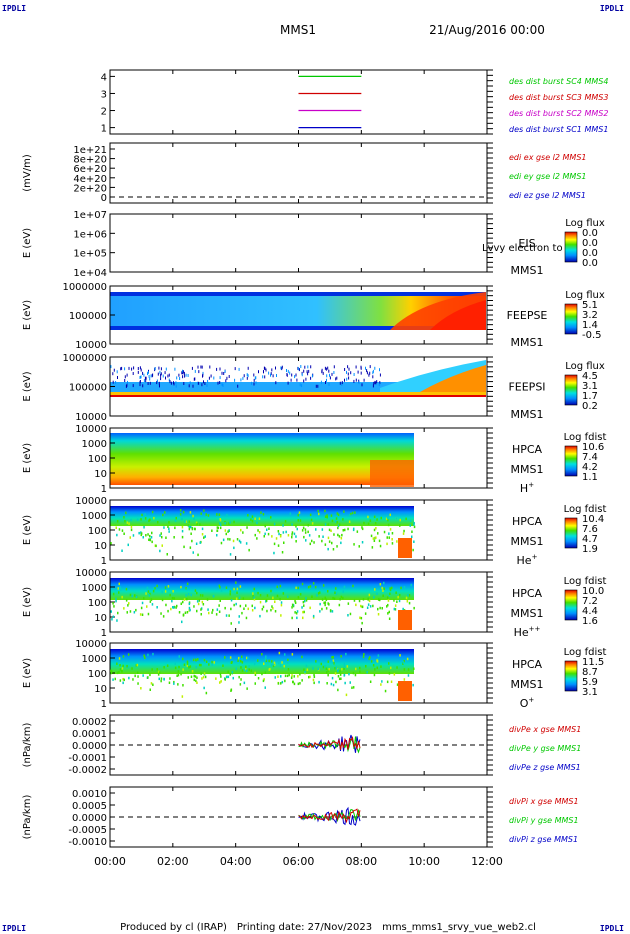  Describe the element at coordinates (97, 603) in the screenshot. I see `y-tick-label: 100` at that location.